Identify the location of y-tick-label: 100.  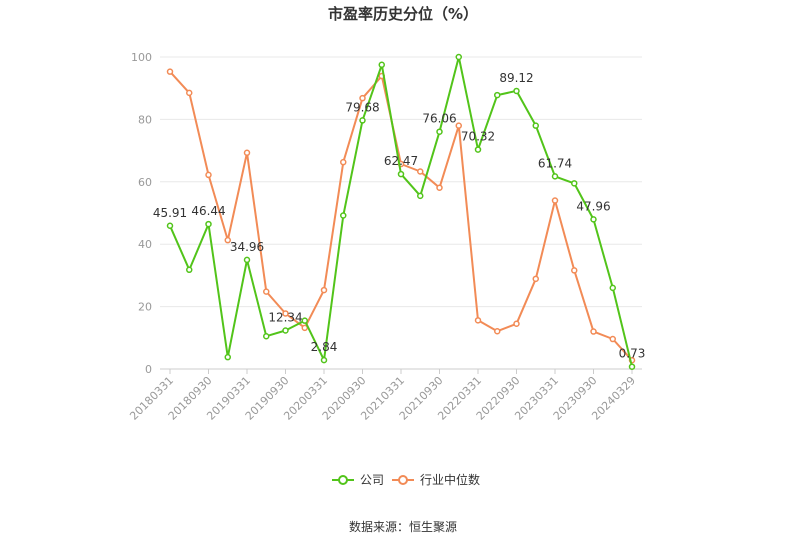
(141, 57).